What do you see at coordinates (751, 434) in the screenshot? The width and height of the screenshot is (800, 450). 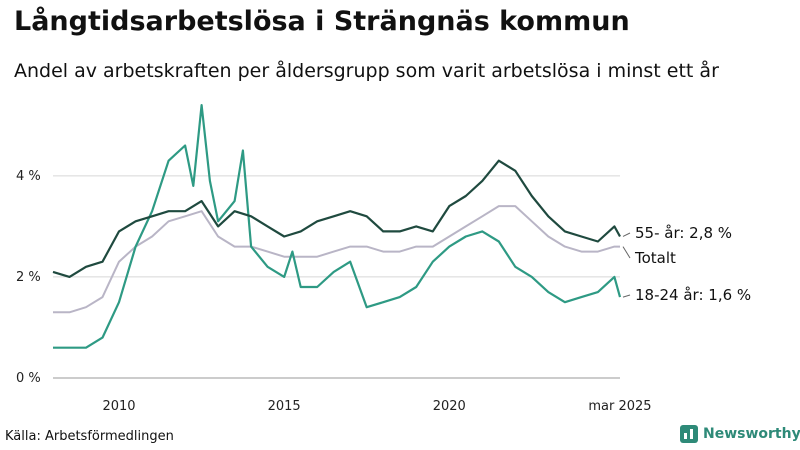 I see `brand-name: Newsworthy` at bounding box center [751, 434].